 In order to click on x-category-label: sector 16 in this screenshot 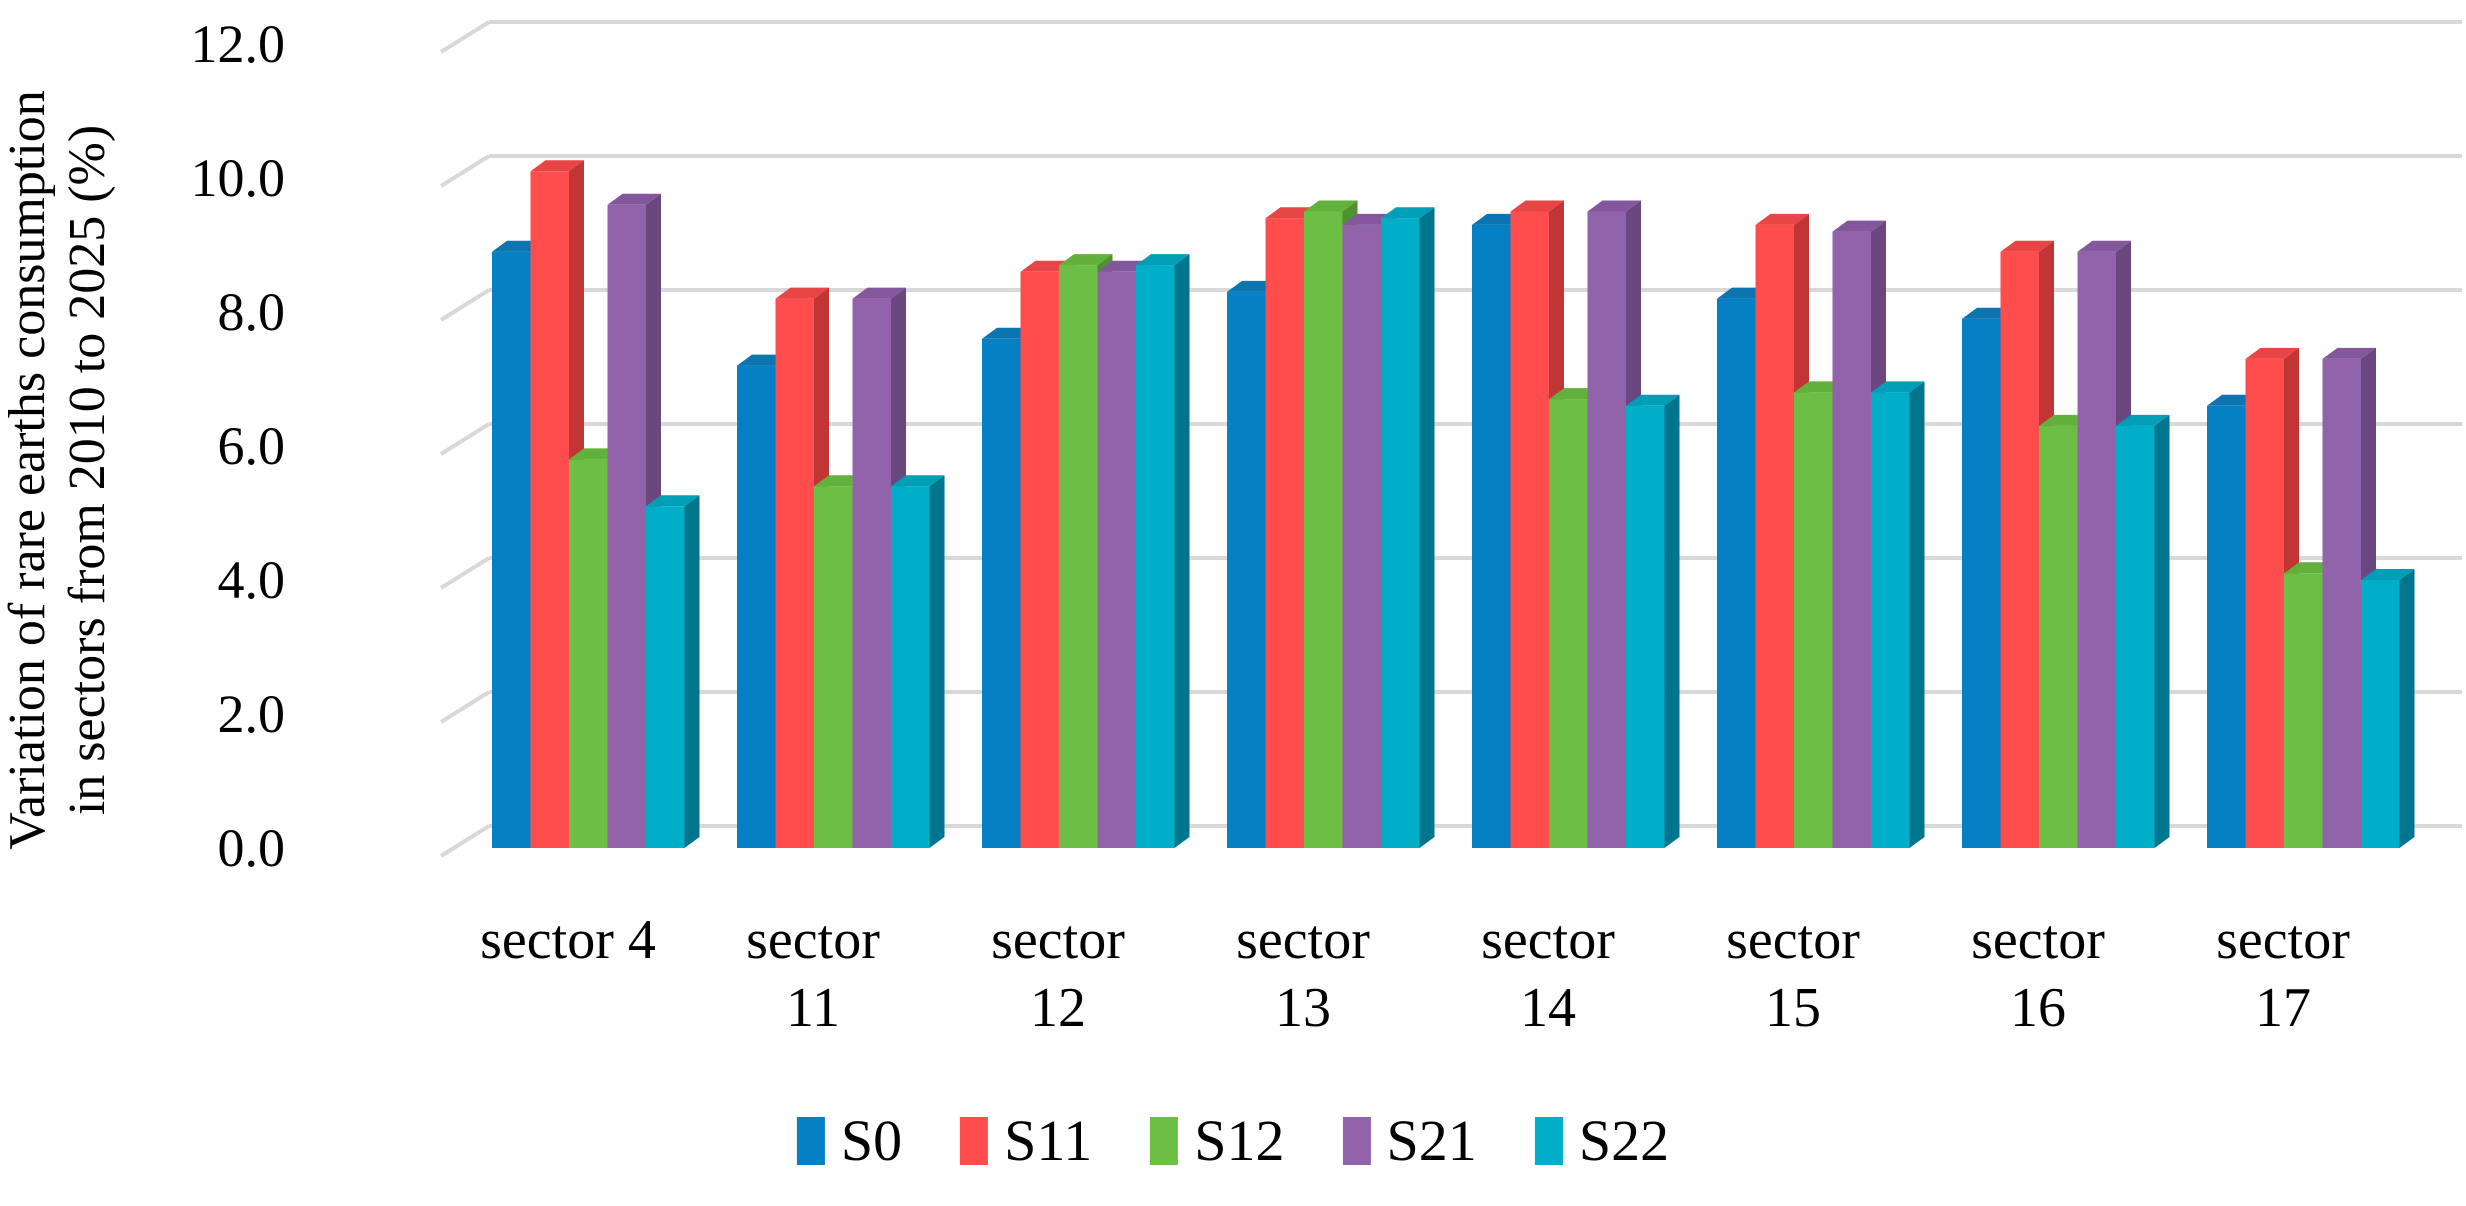, I will do `click(2038, 974)`.